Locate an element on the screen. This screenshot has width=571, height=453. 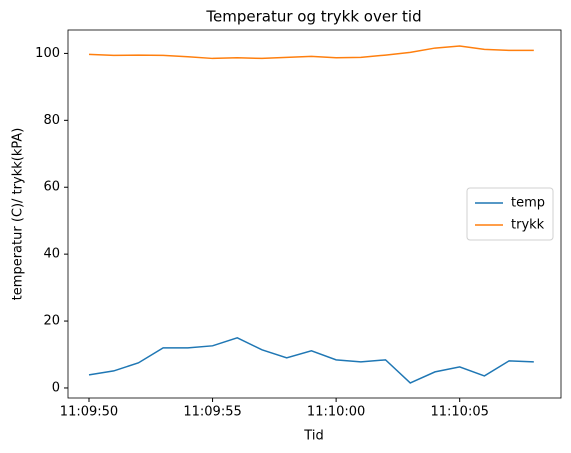
x-tick-label: 11:10:05 is located at coordinates (459, 412).